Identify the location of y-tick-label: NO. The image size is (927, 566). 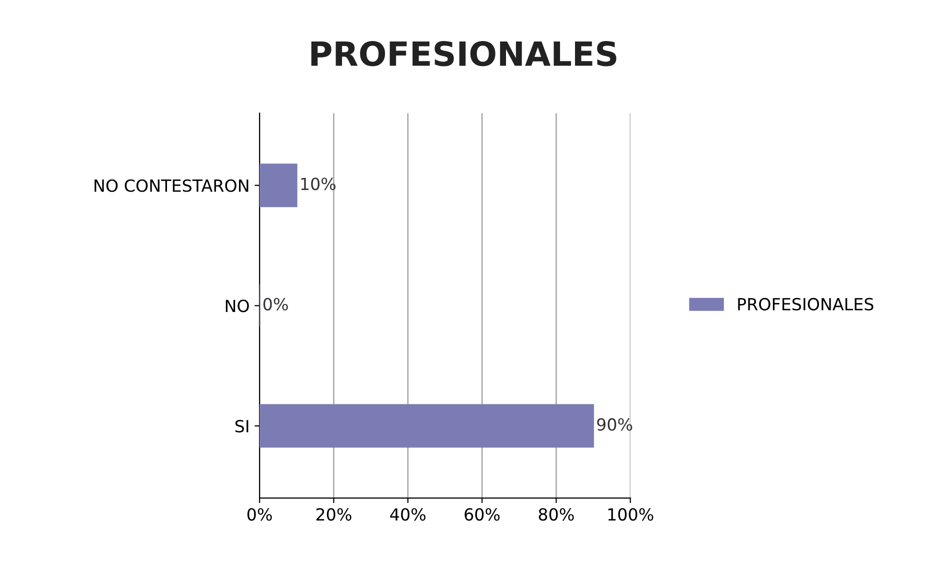
(237, 306).